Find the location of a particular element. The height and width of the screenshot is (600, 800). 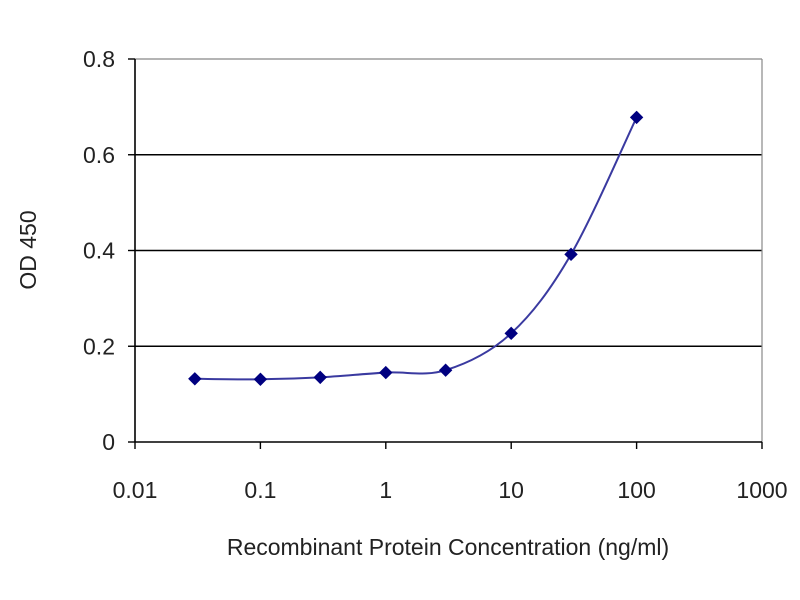

x-tick-label-3: 10 is located at coordinates (511, 490).